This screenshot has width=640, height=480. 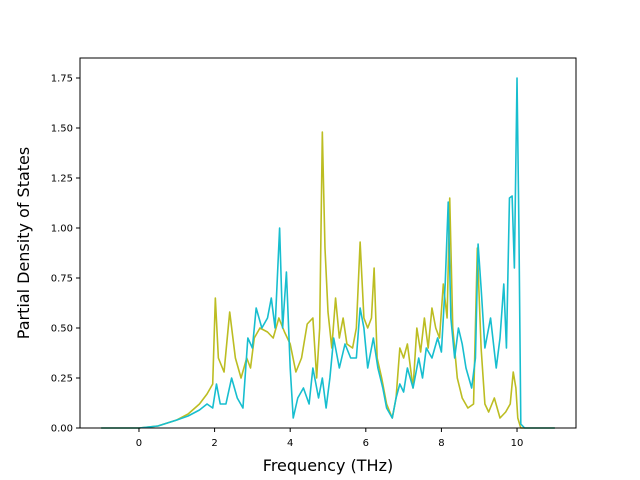 What do you see at coordinates (517, 443) in the screenshot?
I see `x-tick-label: 10` at bounding box center [517, 443].